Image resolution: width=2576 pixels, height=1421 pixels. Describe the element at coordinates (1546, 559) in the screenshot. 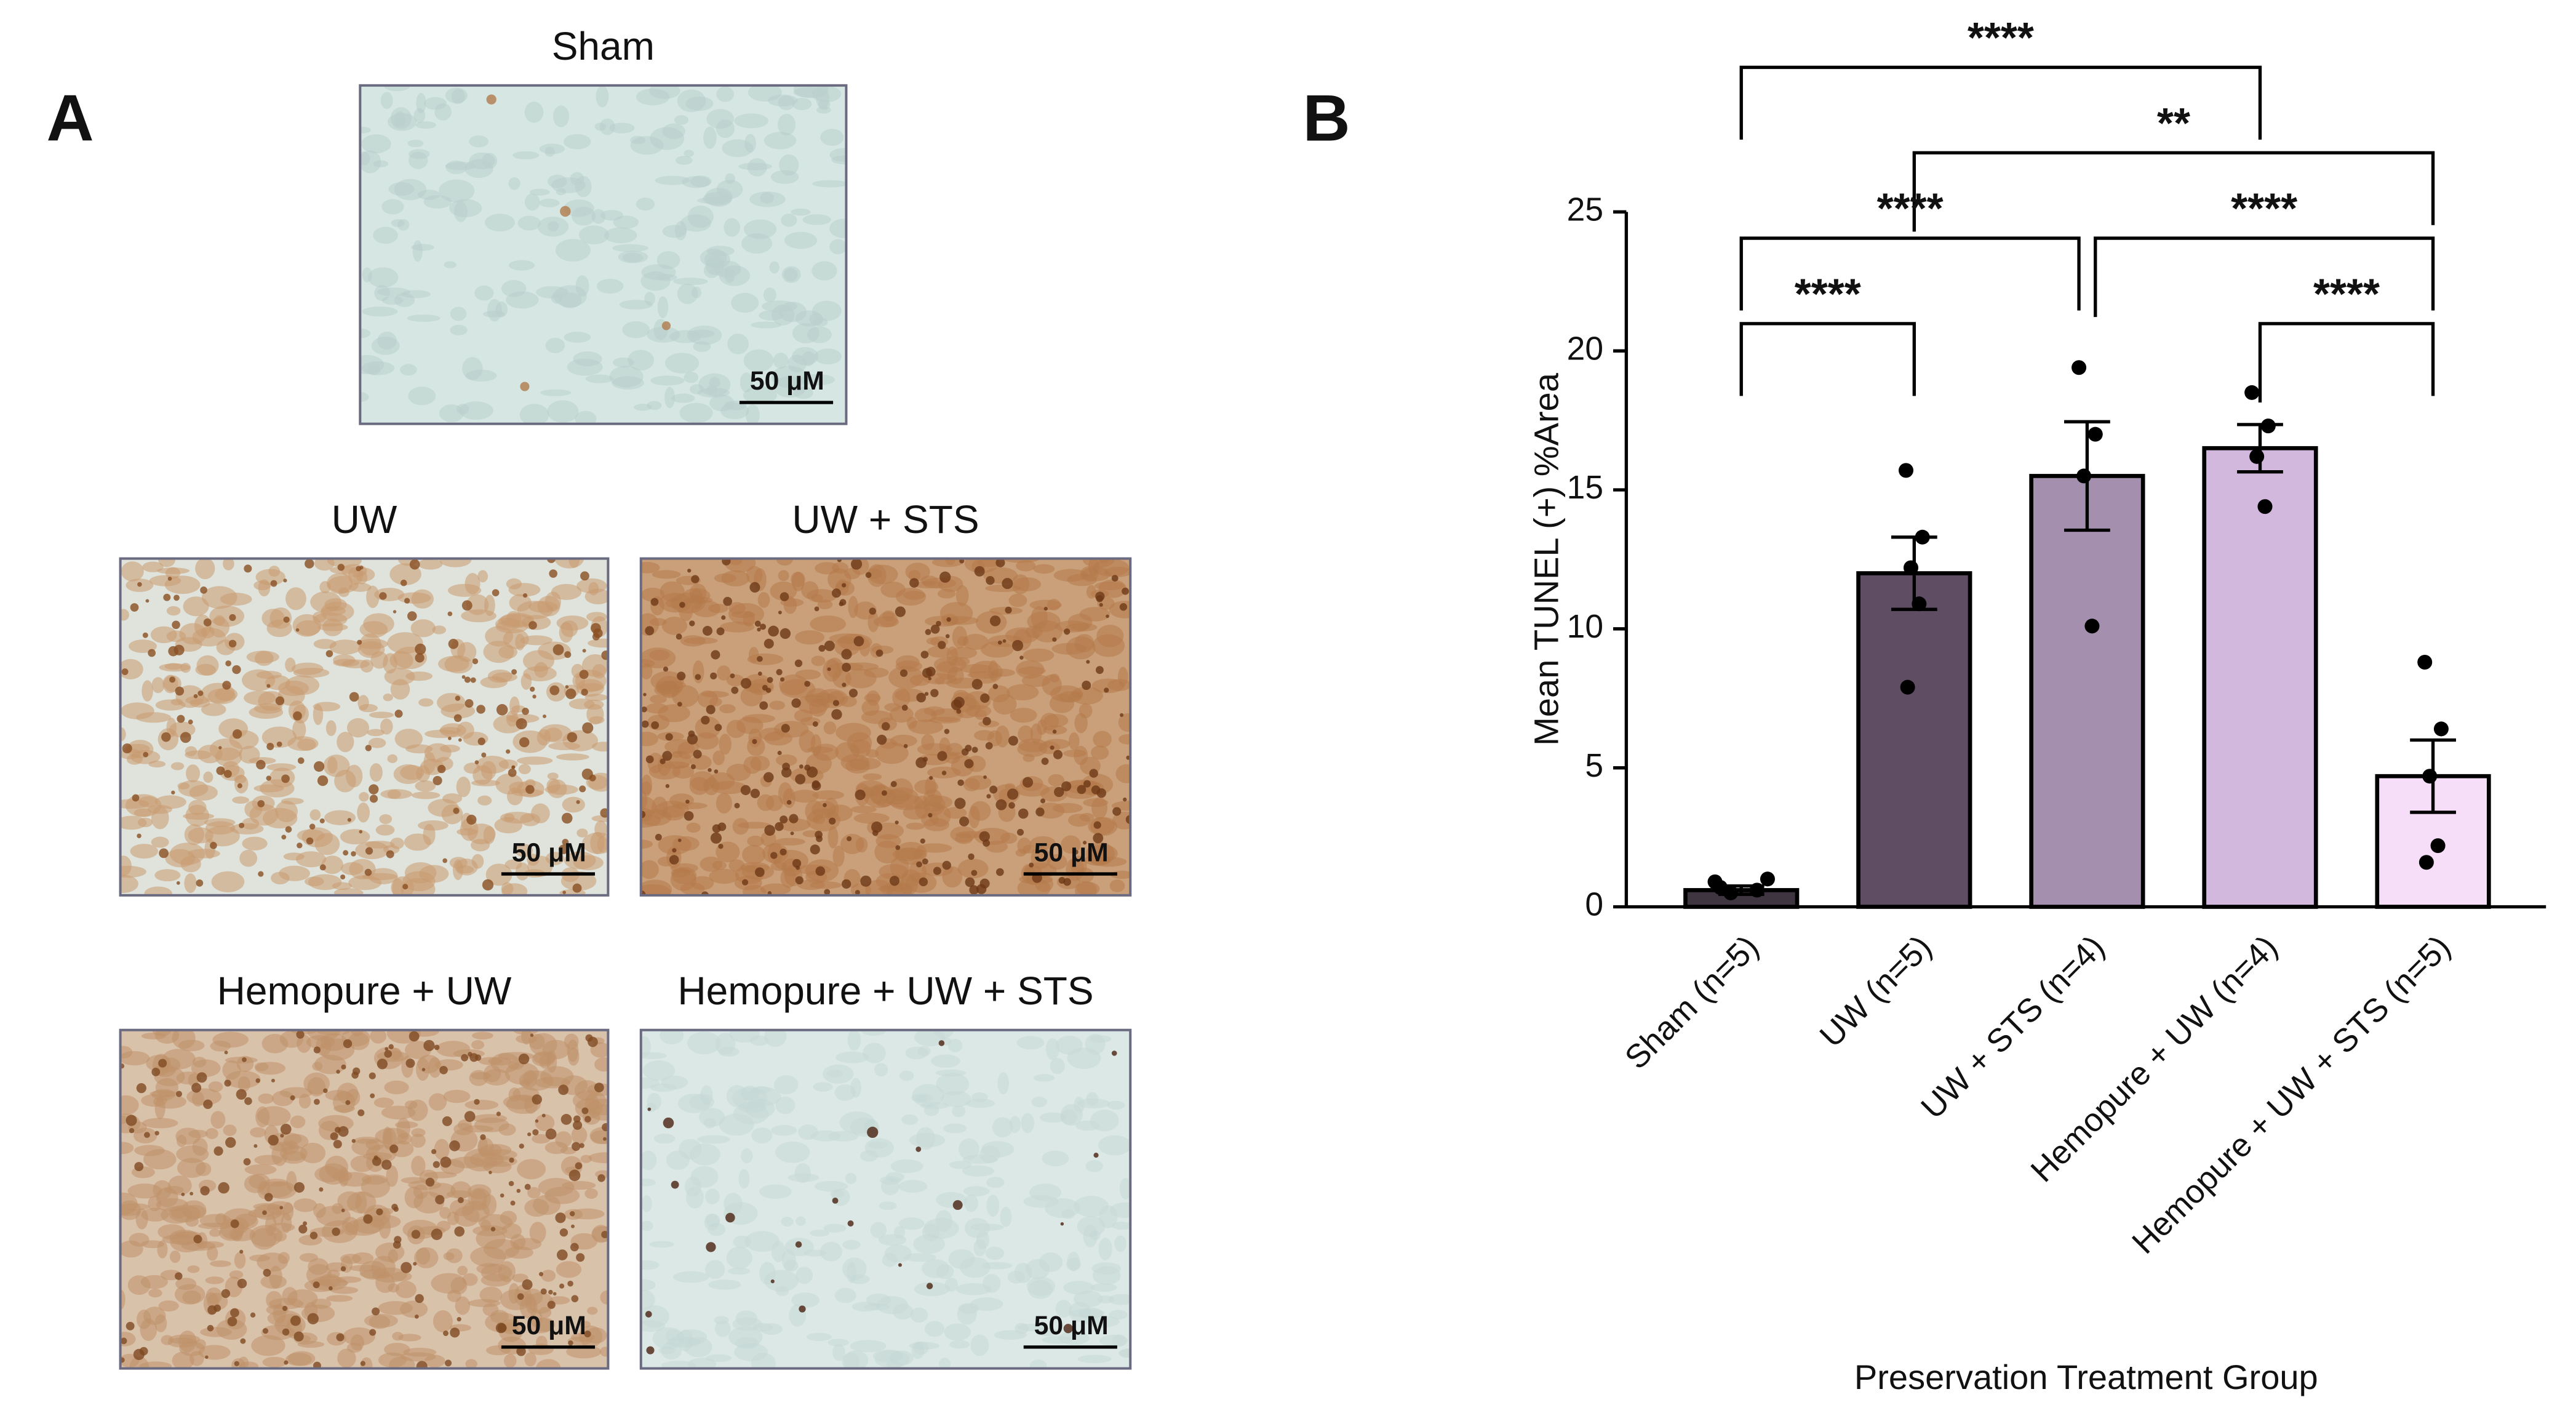

I see `y-axis-label: Mean TUNEL (+) %Area` at that location.